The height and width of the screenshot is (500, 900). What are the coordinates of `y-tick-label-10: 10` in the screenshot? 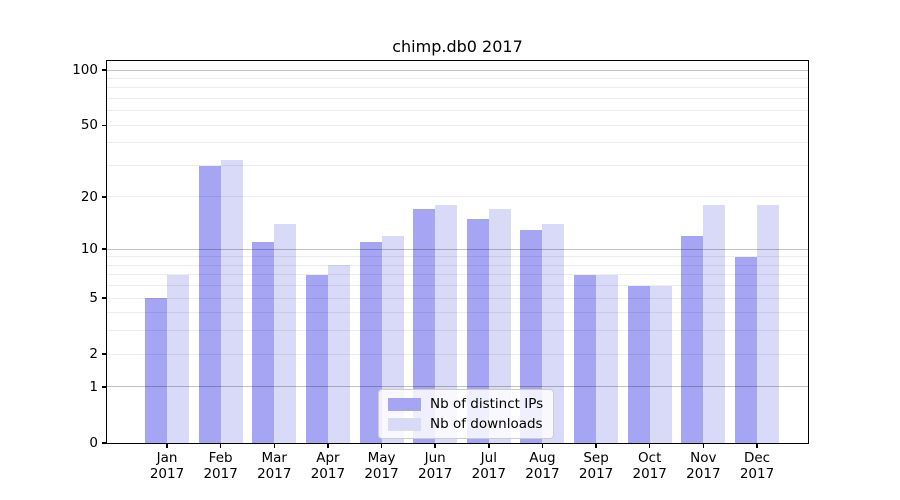 It's located at (89, 249).